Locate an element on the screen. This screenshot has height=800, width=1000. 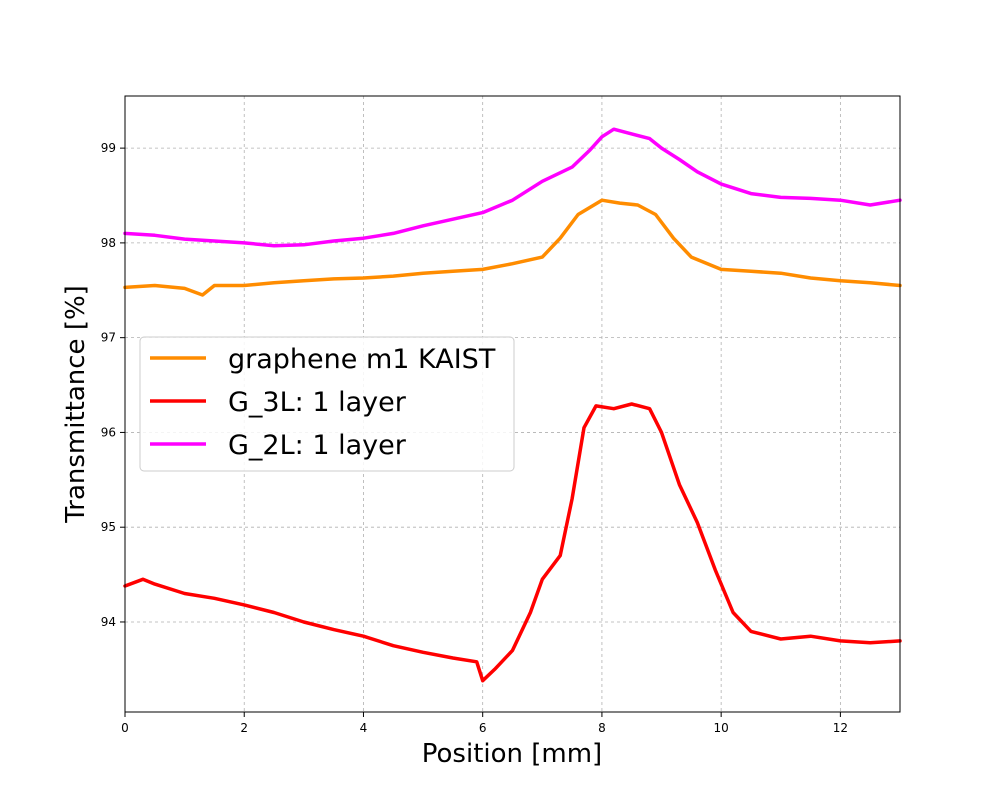
x-tick-label: 0 is located at coordinates (125, 728).